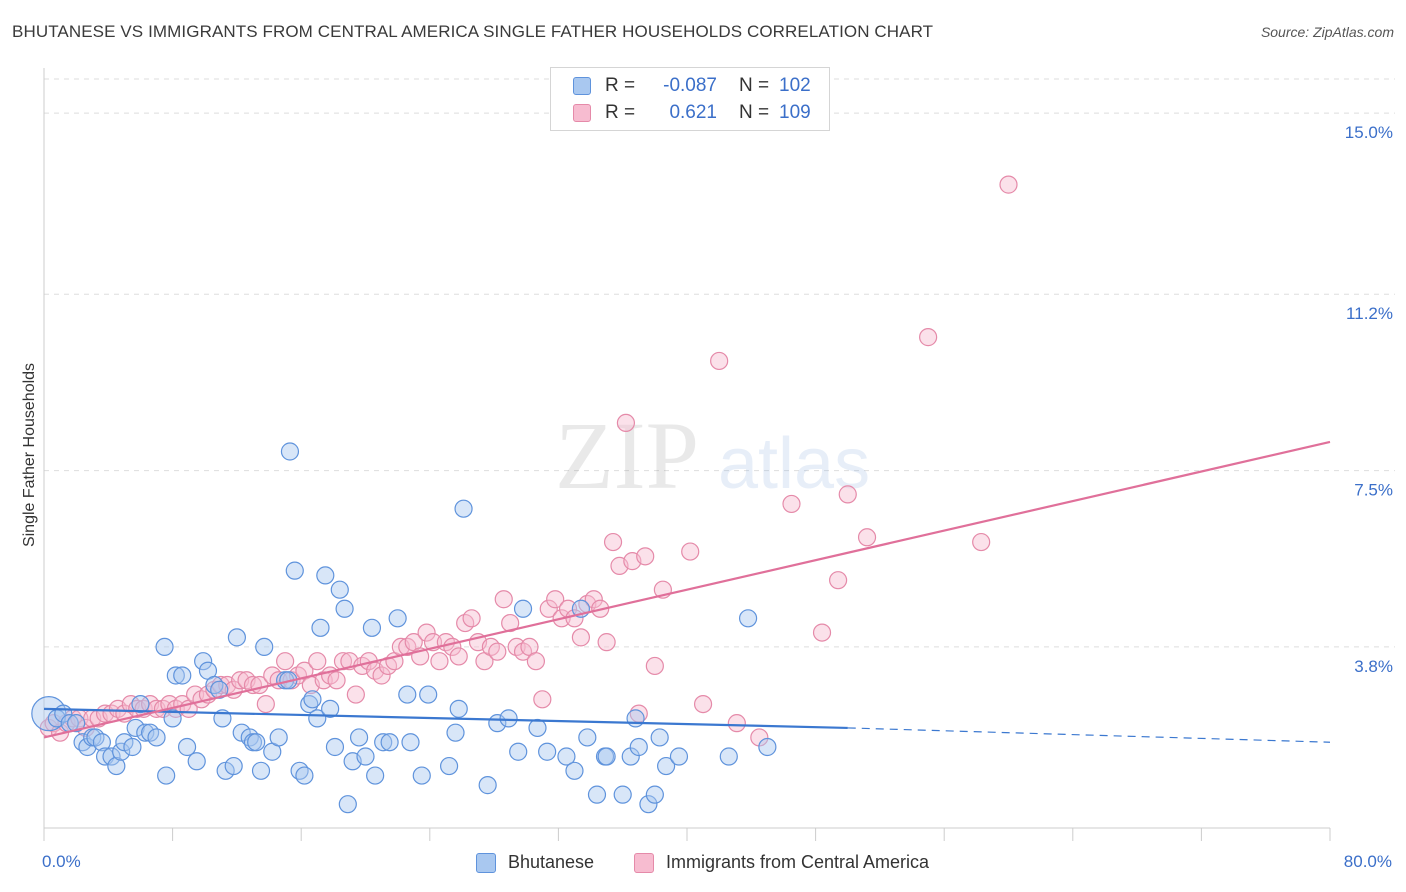 This screenshot has height=892, width=1406. I want to click on trendline-bhutanese-extension, so click(1089, 735).